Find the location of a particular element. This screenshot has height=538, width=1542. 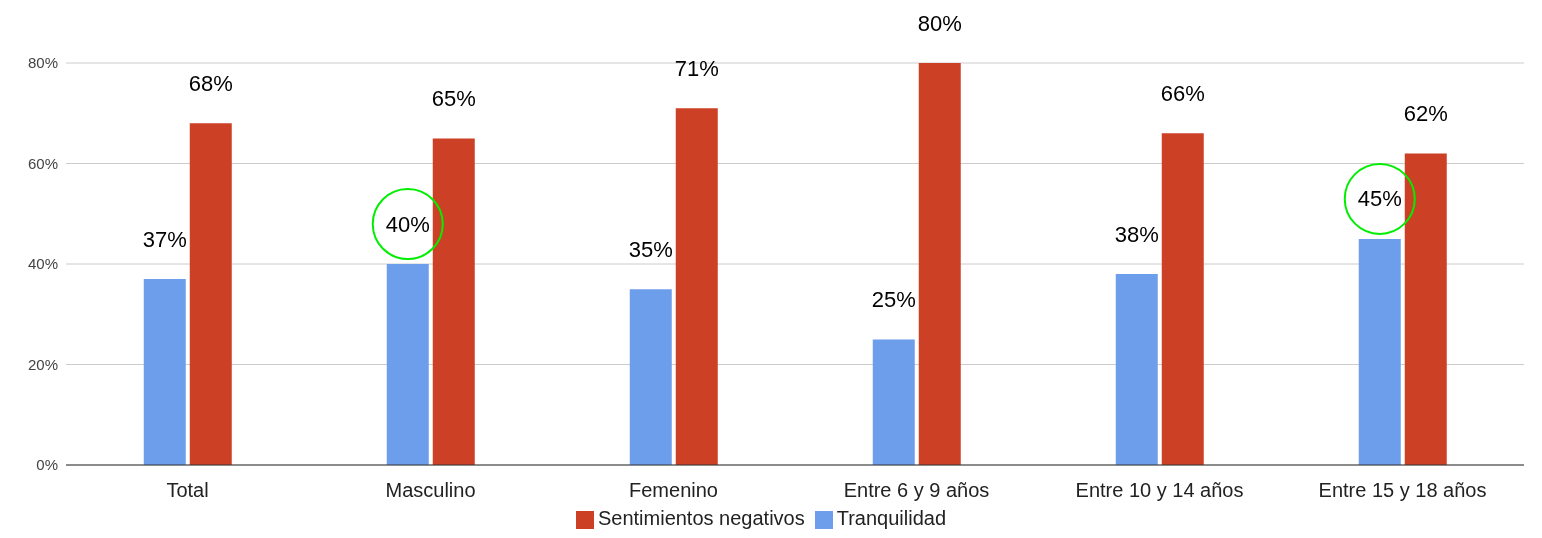

data-label: 25% is located at coordinates (893, 299).